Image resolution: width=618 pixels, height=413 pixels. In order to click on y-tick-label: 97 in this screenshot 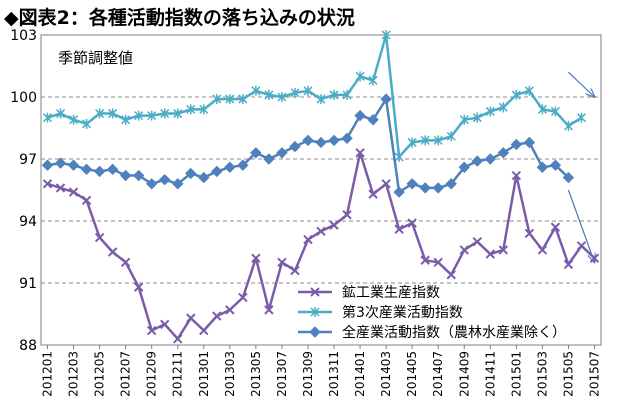, I will do `click(28, 160)`.